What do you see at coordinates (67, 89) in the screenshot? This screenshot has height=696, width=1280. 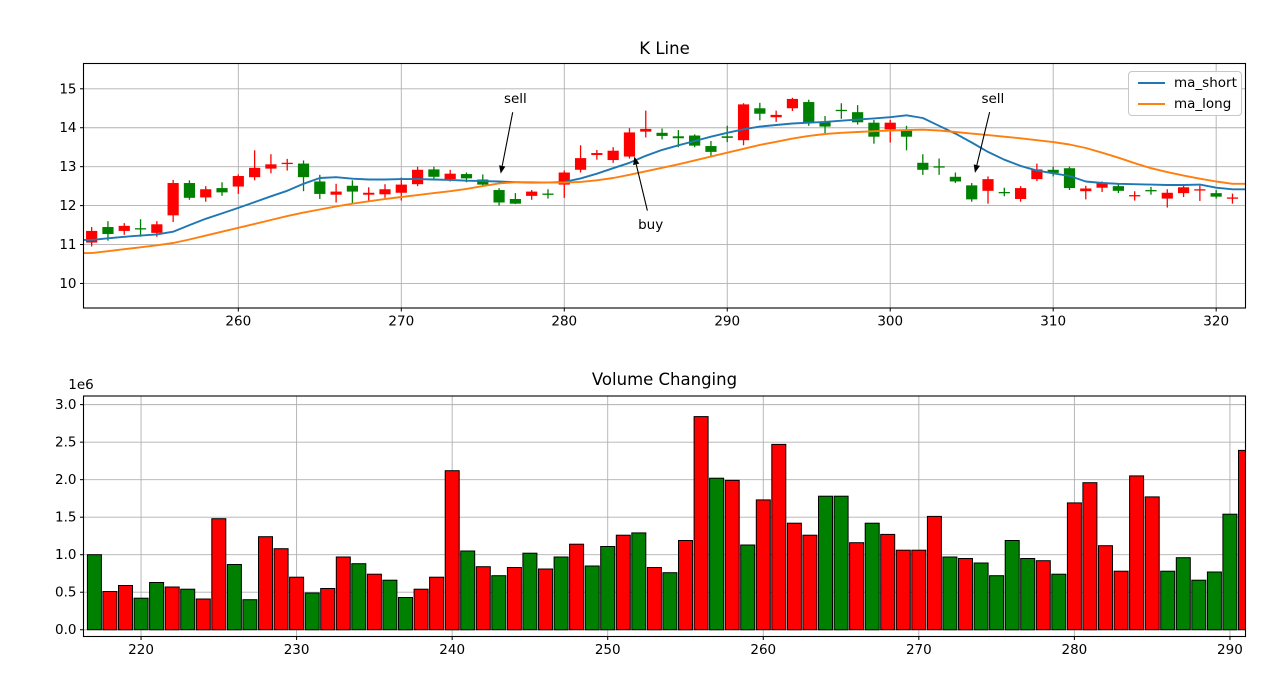 I see `svg-text: 15` at bounding box center [67, 89].